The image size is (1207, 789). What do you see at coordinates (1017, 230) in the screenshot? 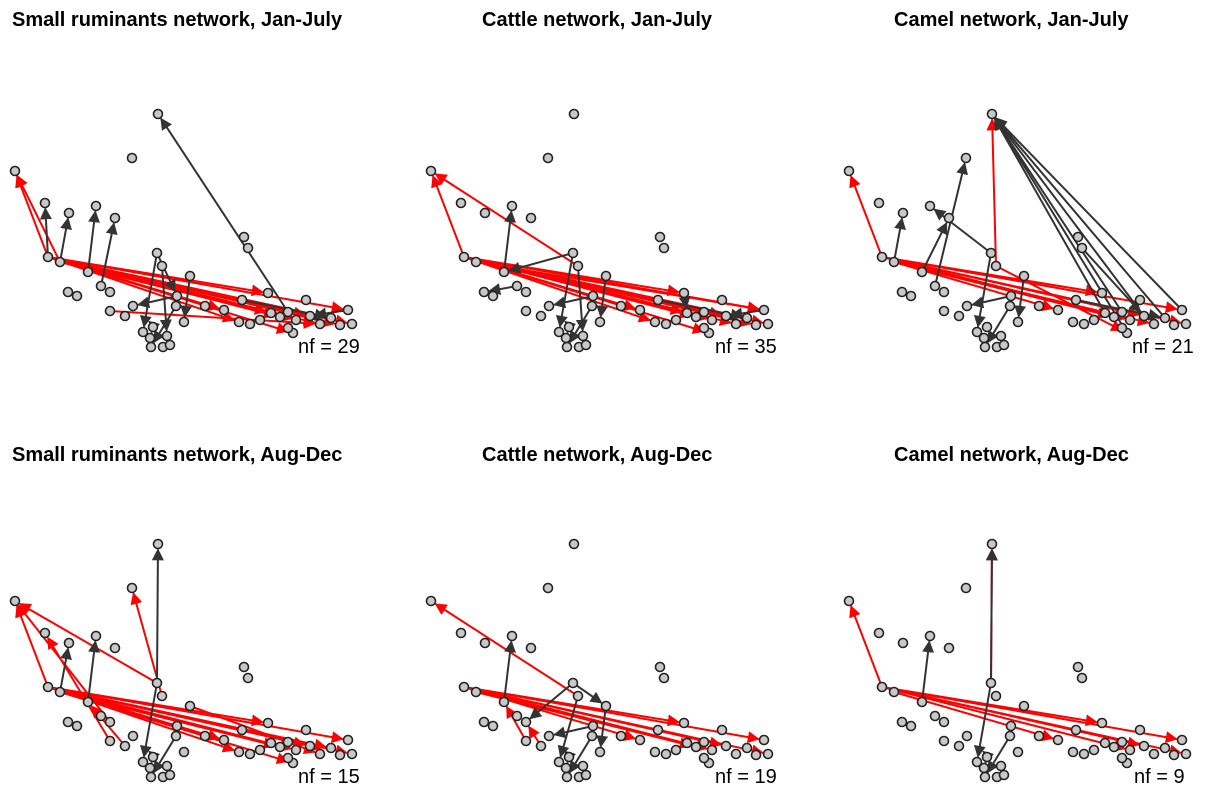
I see `network-graph` at bounding box center [1017, 230].